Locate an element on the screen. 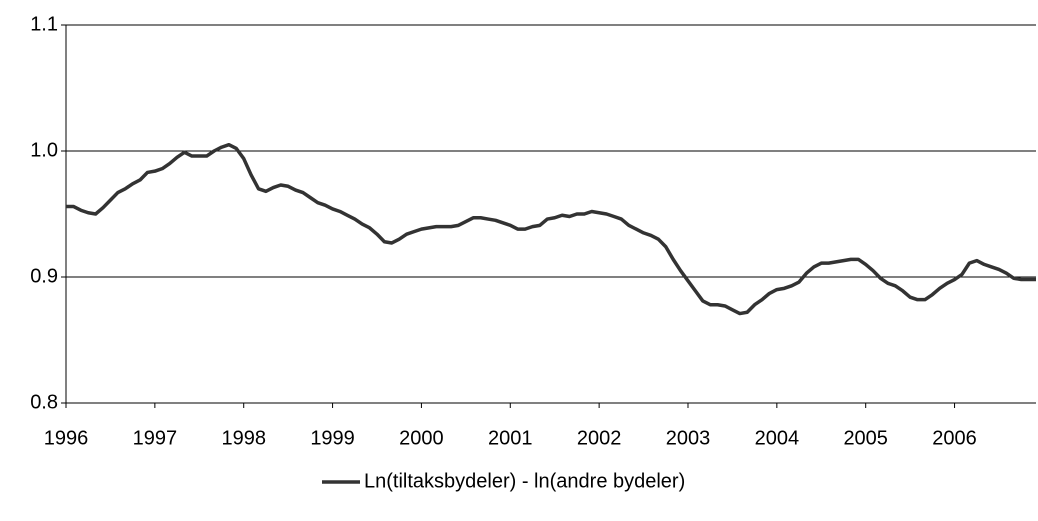 The width and height of the screenshot is (1038, 521). x-tick-label: 1999 is located at coordinates (332, 438).